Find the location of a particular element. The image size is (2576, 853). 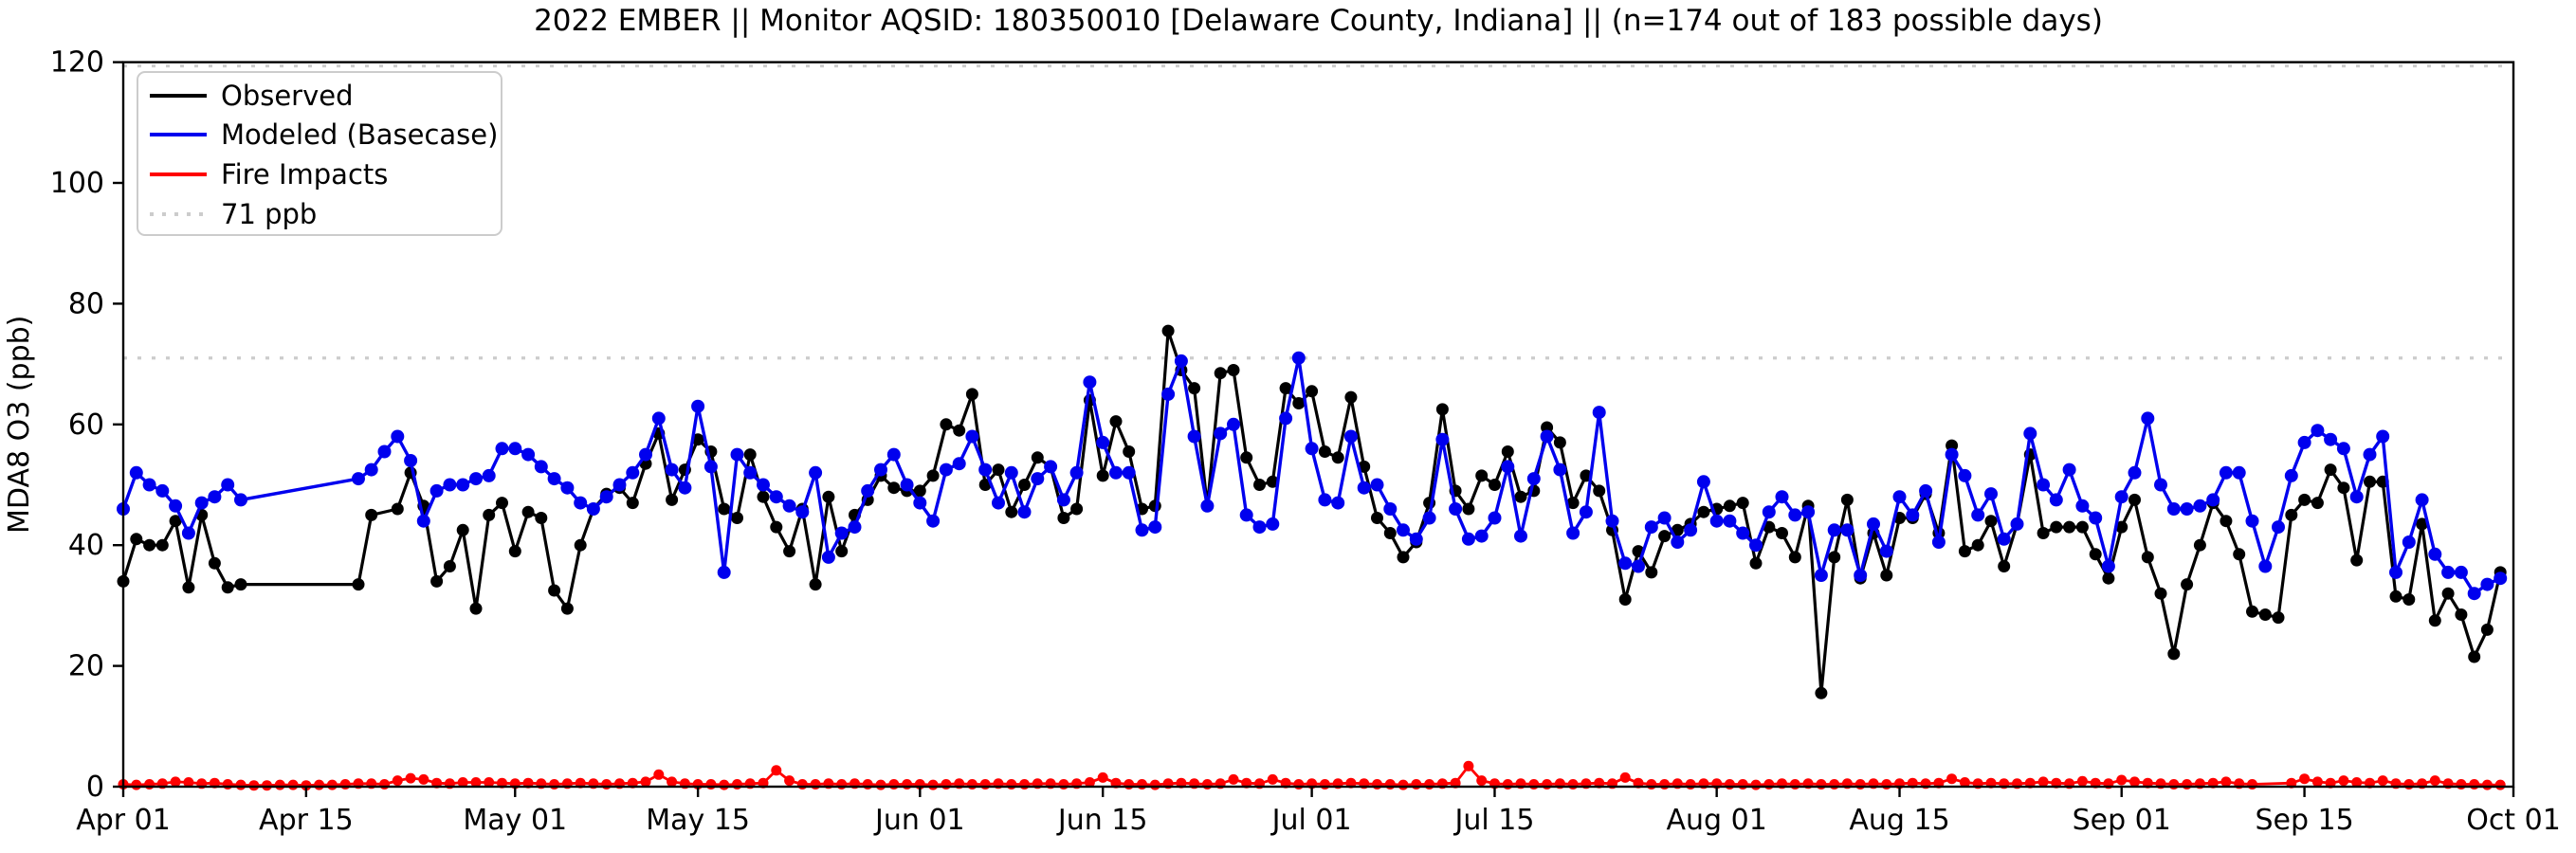

x-tick-label: Apr 15 is located at coordinates (306, 820).